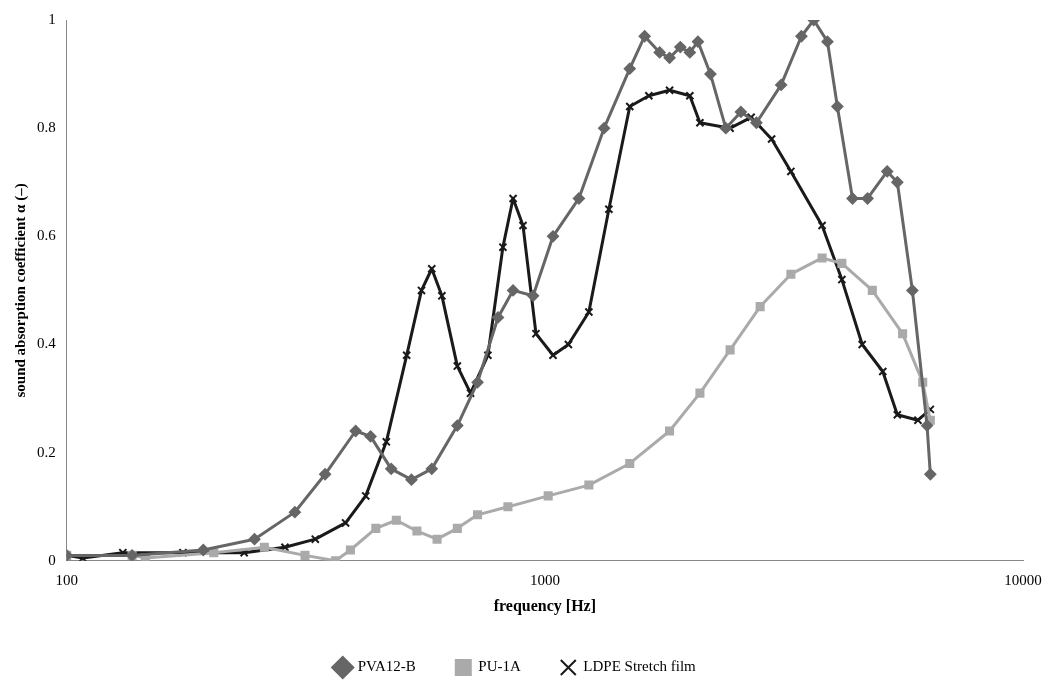 Image resolution: width=1058 pixels, height=695 pixels. I want to click on legend-label: LDPE Stretch film, so click(640, 666).